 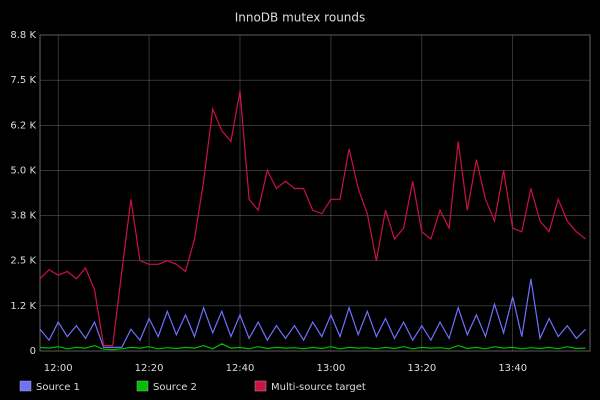 What do you see at coordinates (421, 368) in the screenshot?
I see `x-tick-label: 13:20` at bounding box center [421, 368].